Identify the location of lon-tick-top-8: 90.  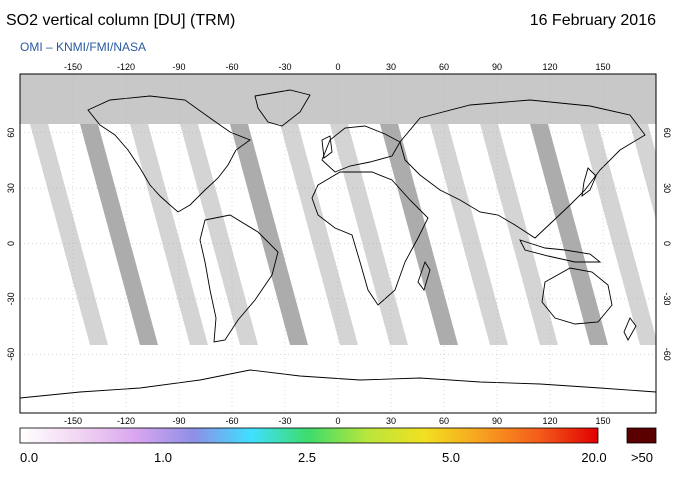
(497, 67).